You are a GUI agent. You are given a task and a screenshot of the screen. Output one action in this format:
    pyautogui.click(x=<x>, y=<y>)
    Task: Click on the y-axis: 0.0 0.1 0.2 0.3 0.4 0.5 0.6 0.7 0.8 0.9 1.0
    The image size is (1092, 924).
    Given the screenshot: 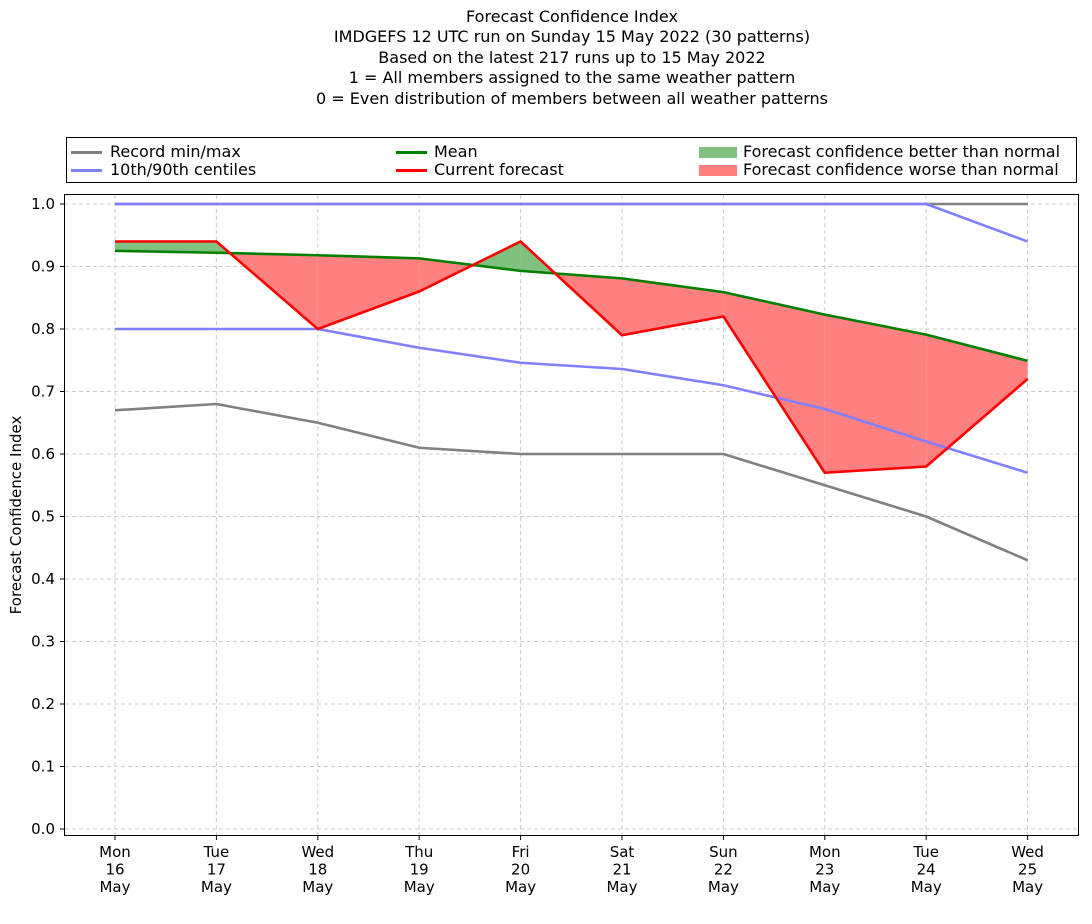 What is the action you would take?
    pyautogui.click(x=48, y=516)
    